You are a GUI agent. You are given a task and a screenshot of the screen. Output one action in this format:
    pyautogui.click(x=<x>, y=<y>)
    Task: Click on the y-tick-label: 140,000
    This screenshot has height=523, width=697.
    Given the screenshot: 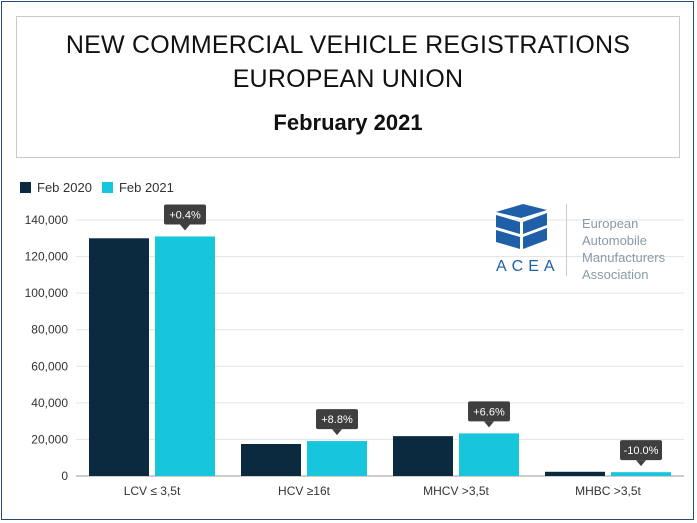 What is the action you would take?
    pyautogui.click(x=47, y=220)
    